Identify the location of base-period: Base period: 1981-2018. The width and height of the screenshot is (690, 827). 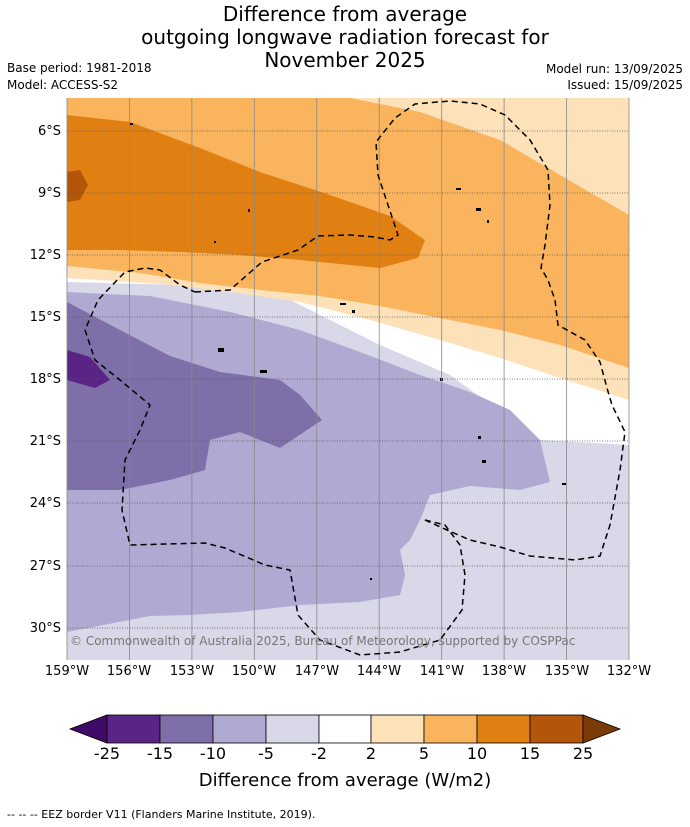
(79, 68).